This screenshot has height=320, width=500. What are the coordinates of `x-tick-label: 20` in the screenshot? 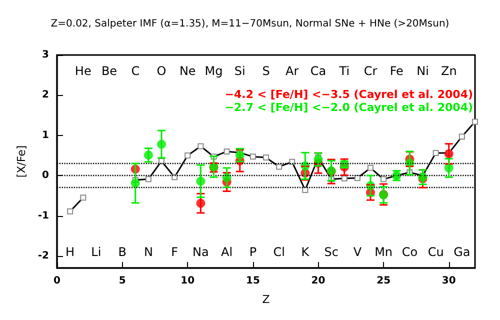 It's located at (318, 281).